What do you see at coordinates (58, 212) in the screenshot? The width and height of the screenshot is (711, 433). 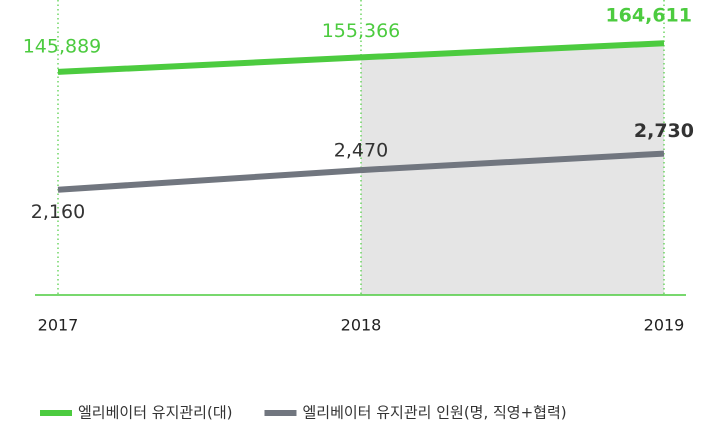 I see `data-label: 2,160` at bounding box center [58, 212].